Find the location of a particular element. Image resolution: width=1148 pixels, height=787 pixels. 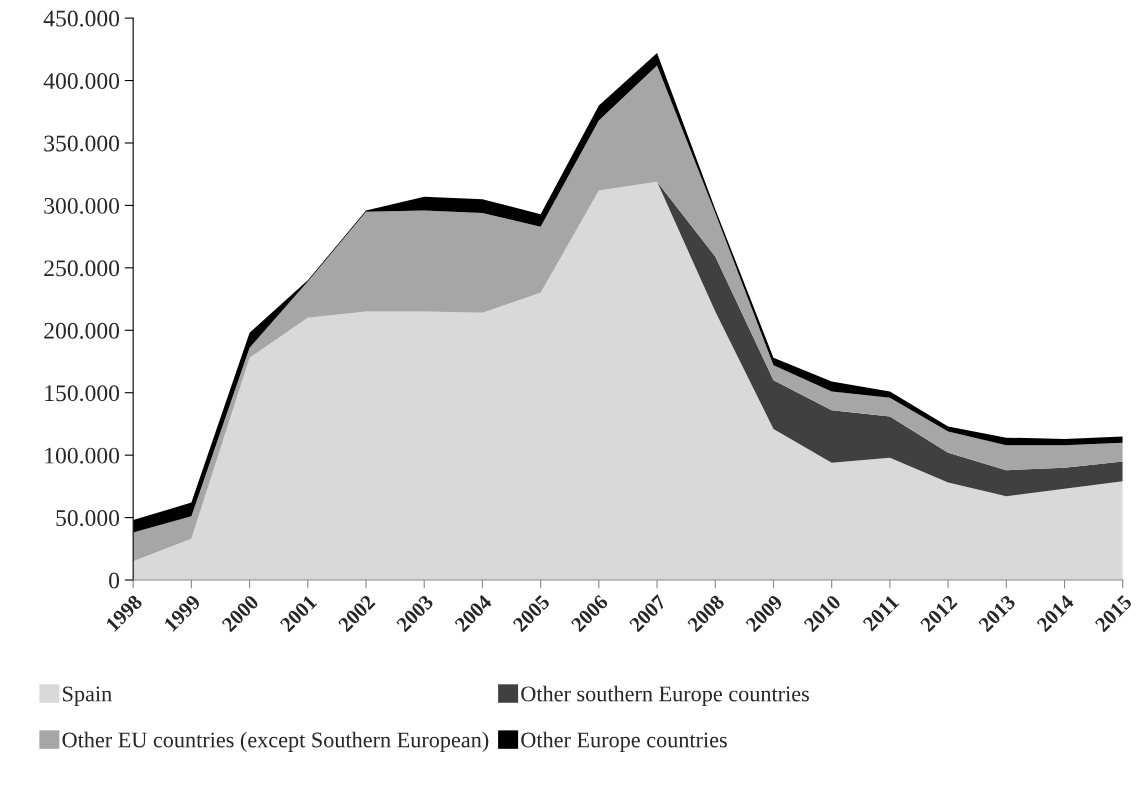

legend-label: Other EU countries (except Southern European) is located at coordinates (275, 741).